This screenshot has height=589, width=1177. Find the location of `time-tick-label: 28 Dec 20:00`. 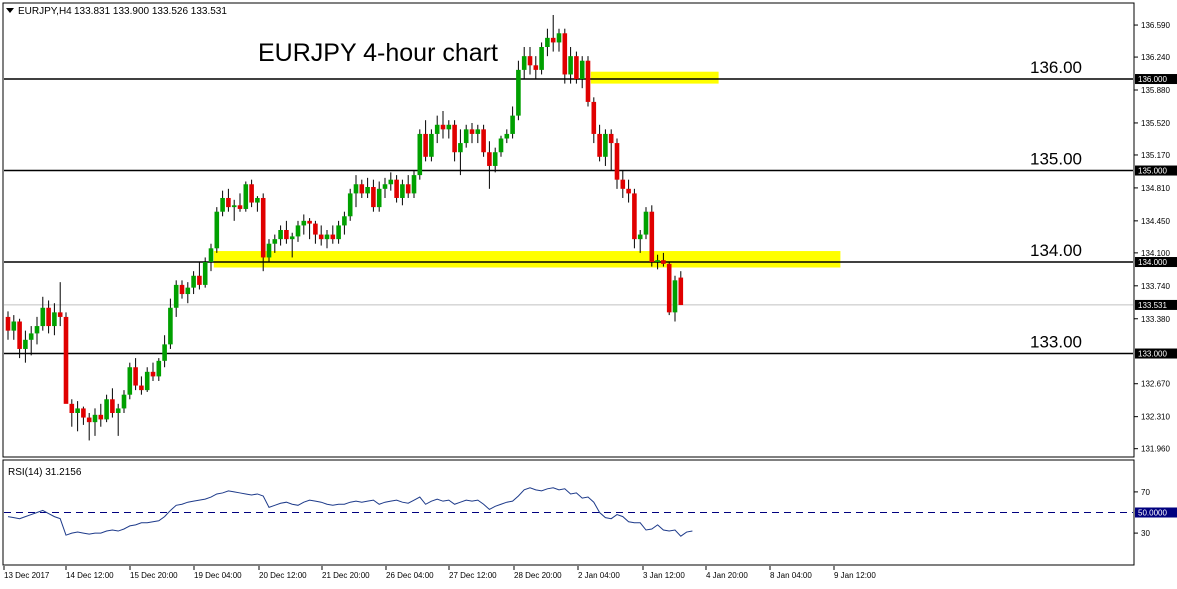

time-tick-label: 28 Dec 20:00 is located at coordinates (538, 575).